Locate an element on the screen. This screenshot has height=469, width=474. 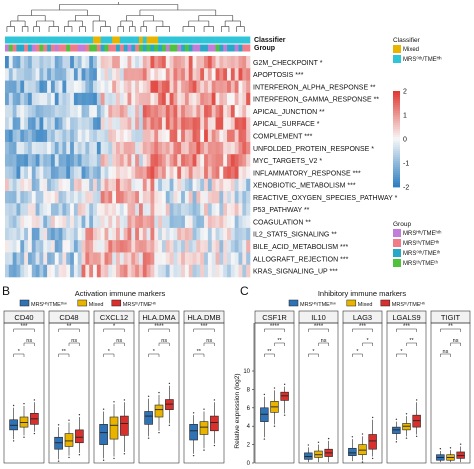
facet-panel is located at coordinates (362, 393).